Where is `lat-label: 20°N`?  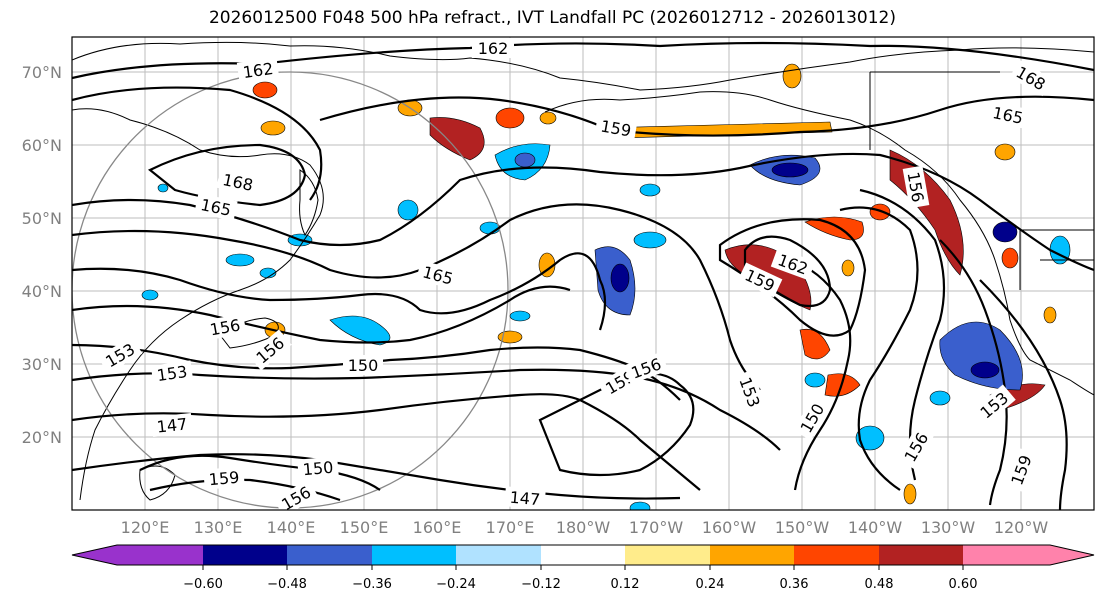 lat-label: 20°N is located at coordinates (42, 437).